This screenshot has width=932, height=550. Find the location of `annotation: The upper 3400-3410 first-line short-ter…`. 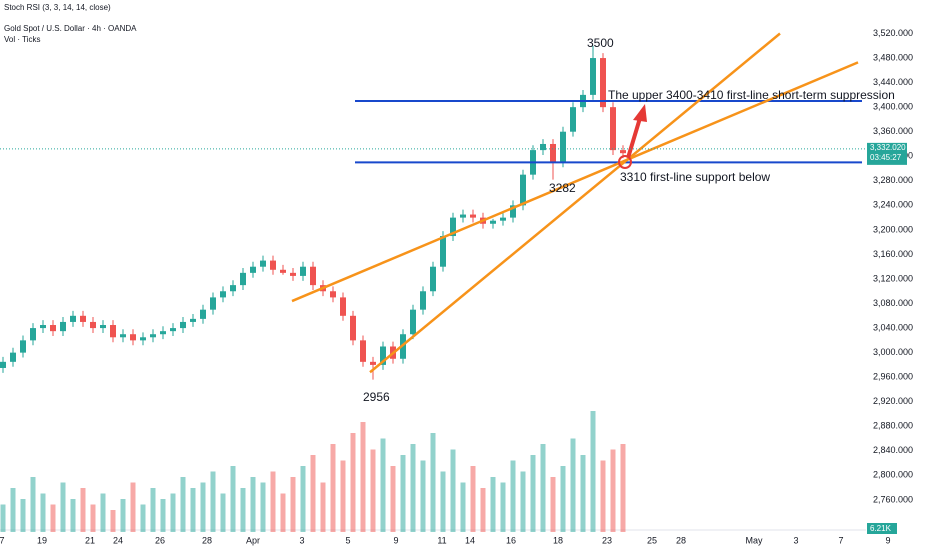

annotation: The upper 3400-3410 first-line short-ter… is located at coordinates (751, 95).